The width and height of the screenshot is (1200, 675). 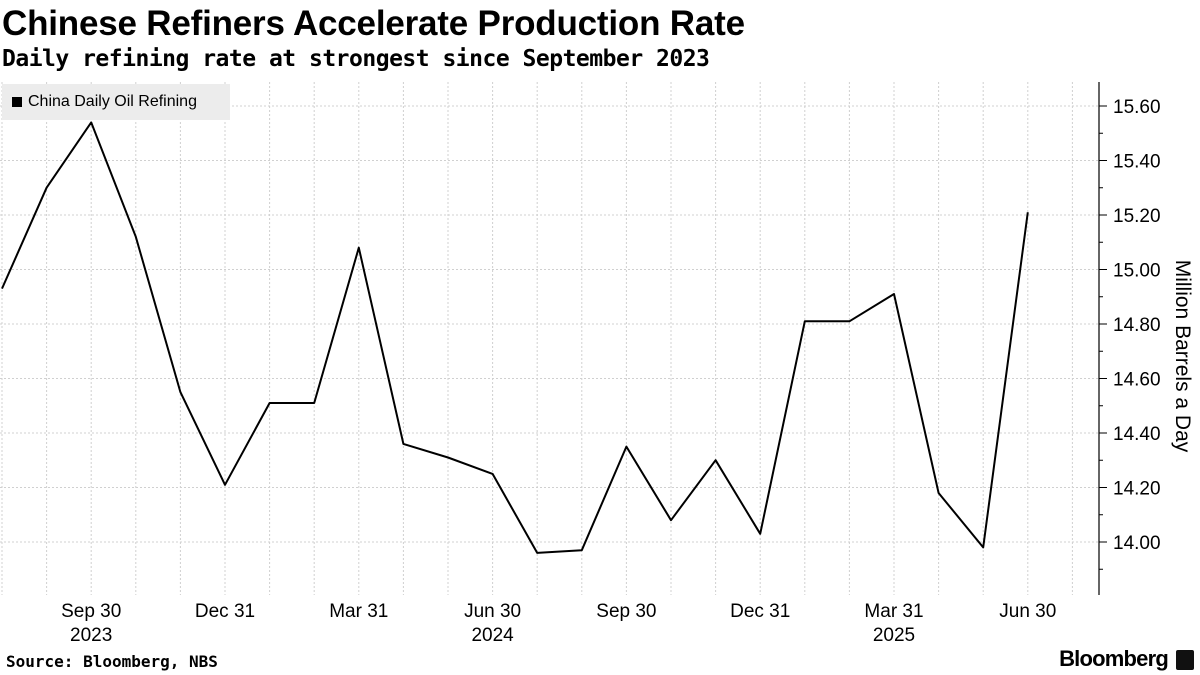 I want to click on bloomberg-logo: Bloomberg, so click(x=1114, y=658).